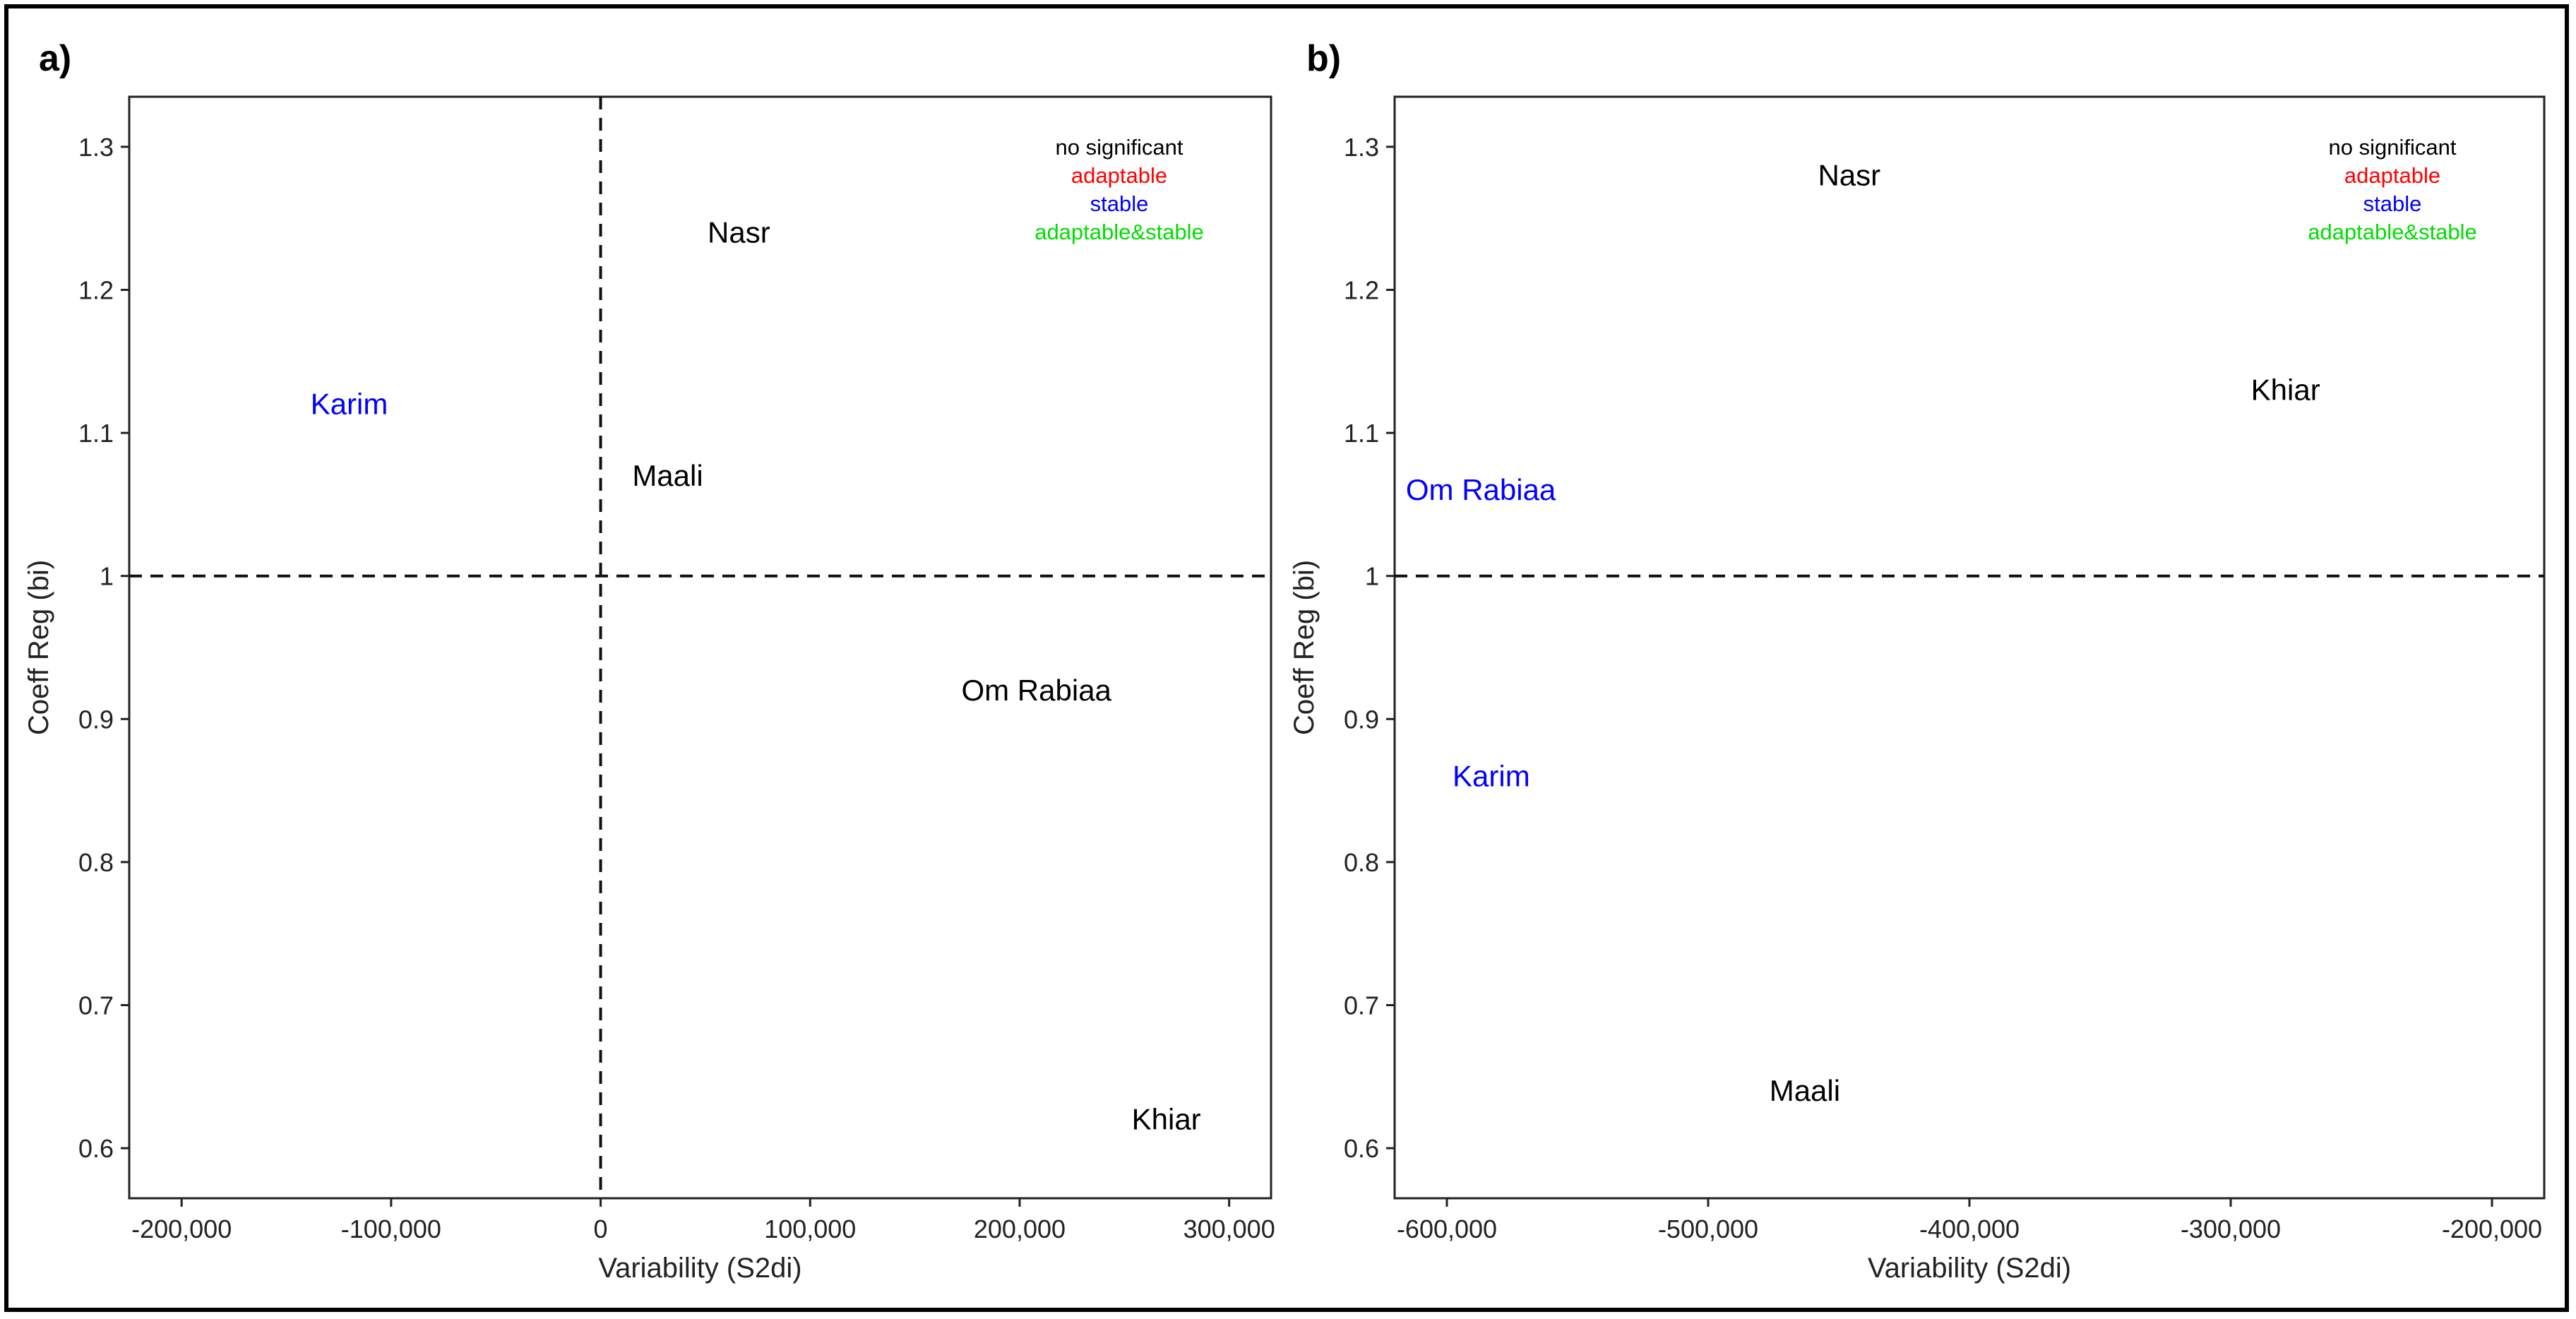  What do you see at coordinates (1119, 203) in the screenshot?
I see `panel-a-legend-stable: stable` at bounding box center [1119, 203].